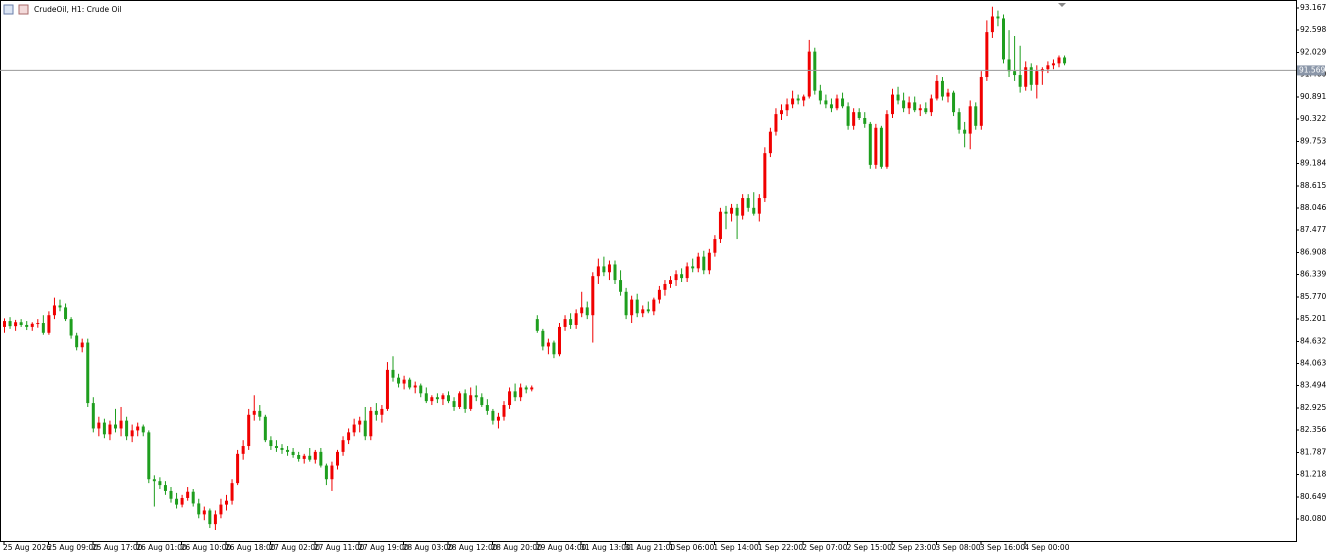 This screenshot has width=1327, height=554. I want to click on y-tick-label: 89.753, so click(1313, 140).